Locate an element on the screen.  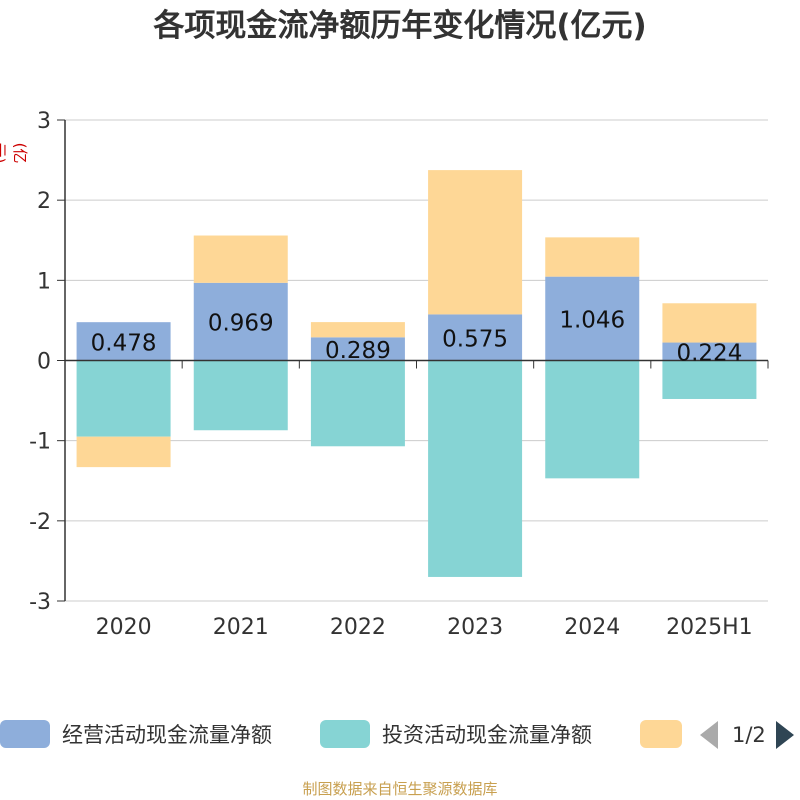
data-label: 0.224 is located at coordinates (709, 354).